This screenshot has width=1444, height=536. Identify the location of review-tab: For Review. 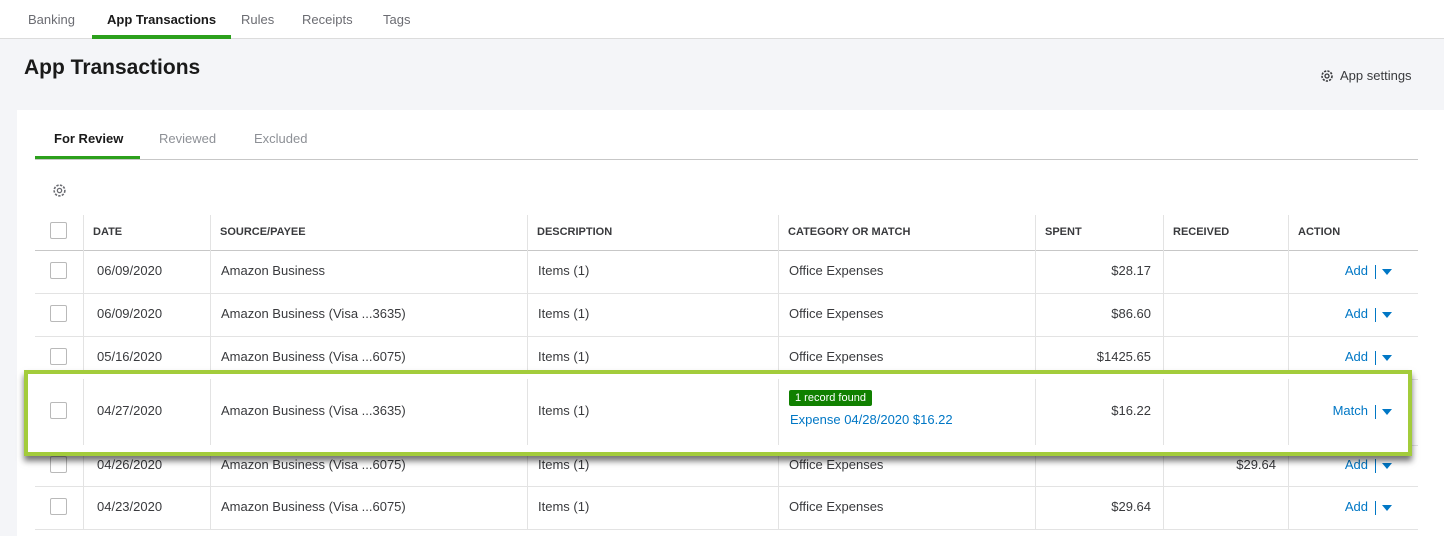
(89, 138).